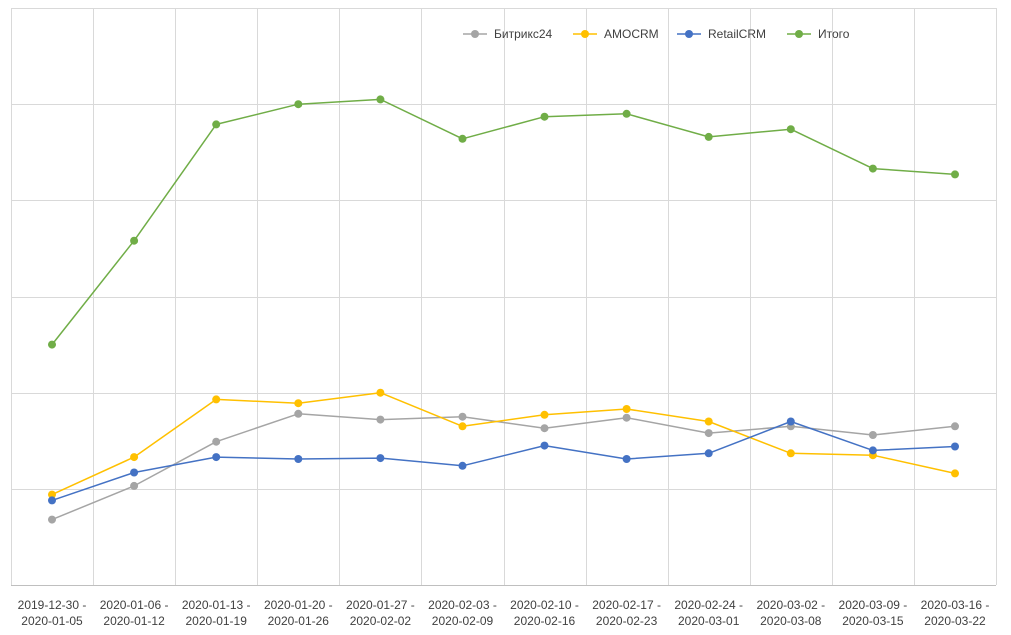  I want to click on legend-label: Битрикс24, so click(523, 34).